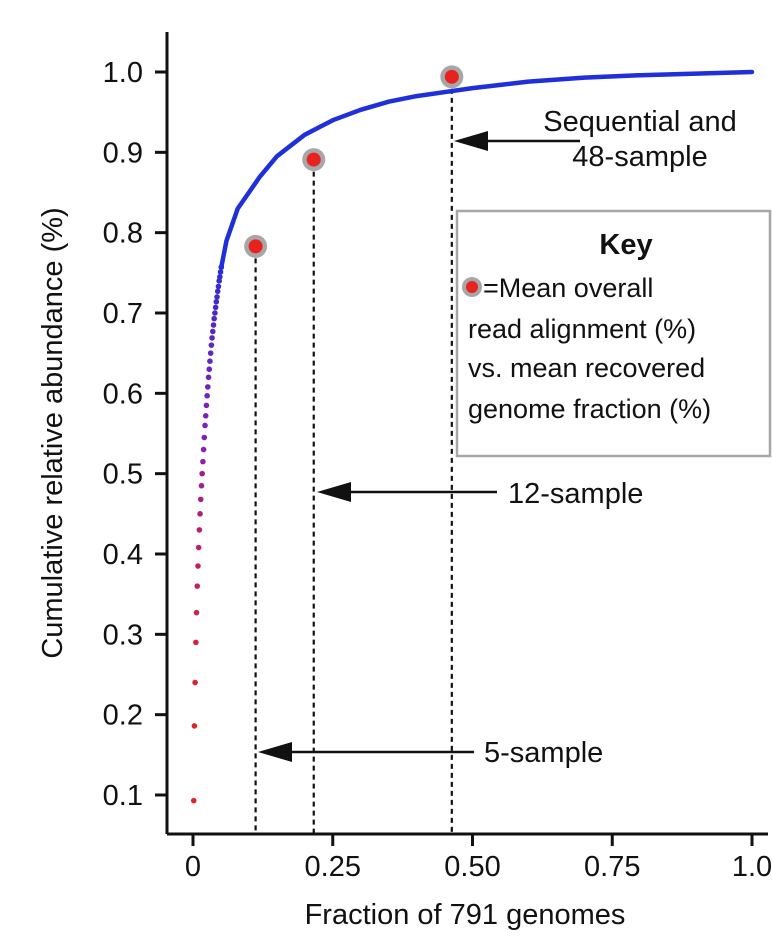 The height and width of the screenshot is (936, 772). I want to click on y-tick-label: 0.4, so click(123, 555).